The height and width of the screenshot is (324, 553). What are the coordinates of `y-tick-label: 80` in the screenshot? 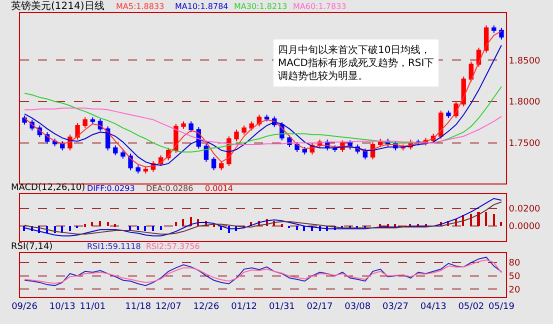 It's located at (514, 263).